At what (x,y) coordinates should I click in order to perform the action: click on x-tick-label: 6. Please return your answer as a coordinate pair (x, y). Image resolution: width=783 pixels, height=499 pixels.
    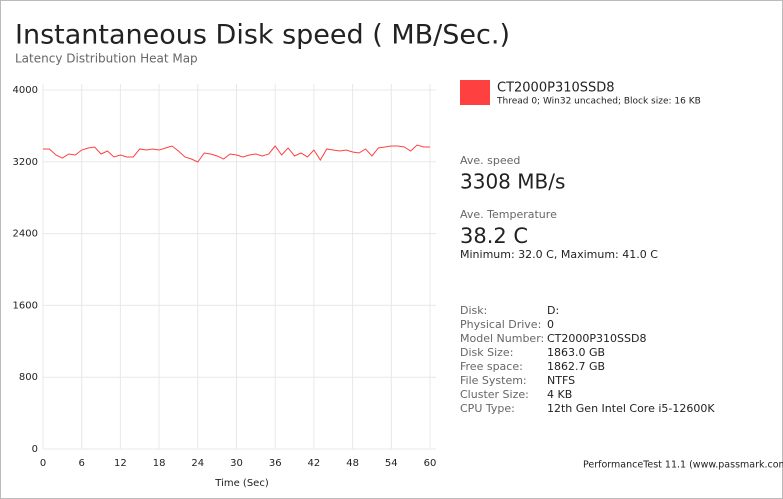
    Looking at the image, I should click on (82, 463).